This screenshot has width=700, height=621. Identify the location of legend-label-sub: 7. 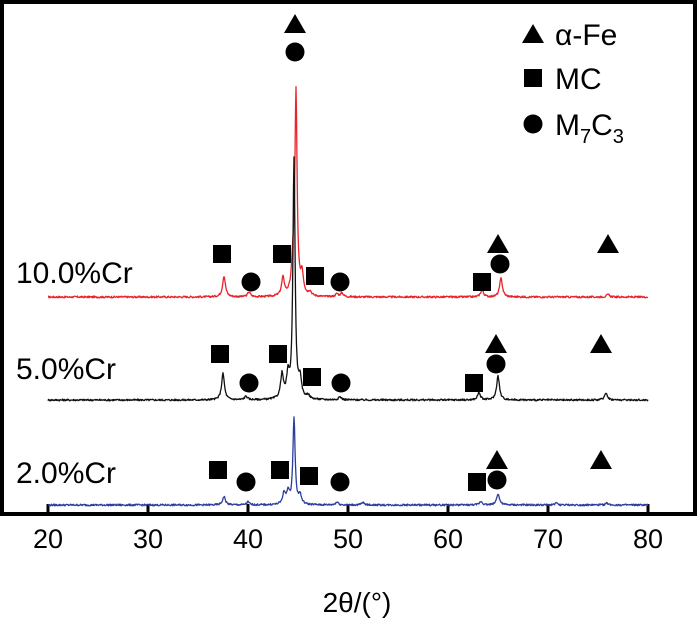
(585, 137).